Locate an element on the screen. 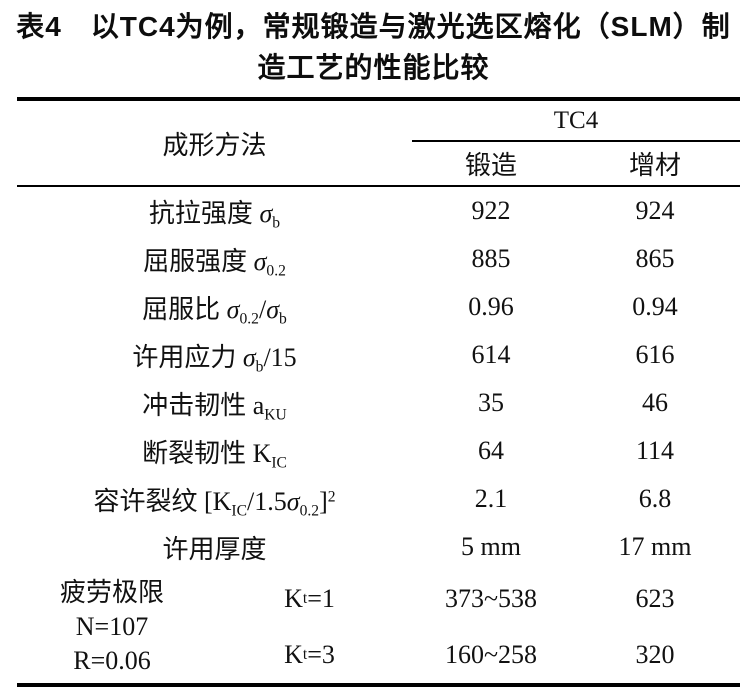  table-row: 抗拉强度 σb 922 924 is located at coordinates (378, 211).